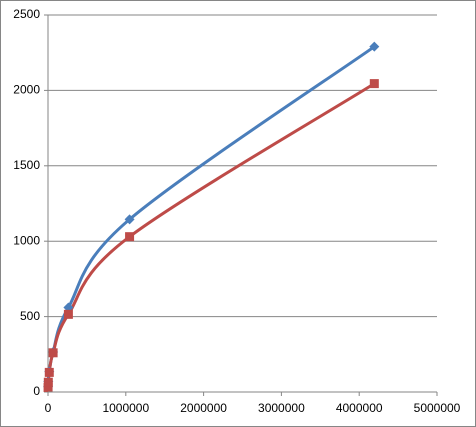 This screenshot has width=476, height=427. Describe the element at coordinates (203, 408) in the screenshot. I see `x-tick-label: 2000000` at that location.